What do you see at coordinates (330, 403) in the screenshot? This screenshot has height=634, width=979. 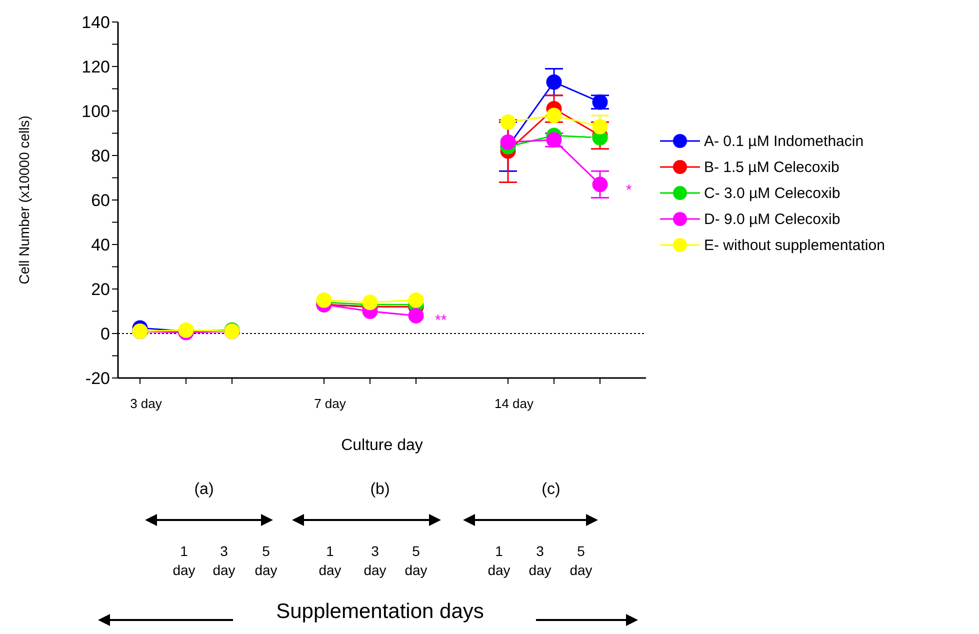 I see `x-tick-label: 7 day` at bounding box center [330, 403].